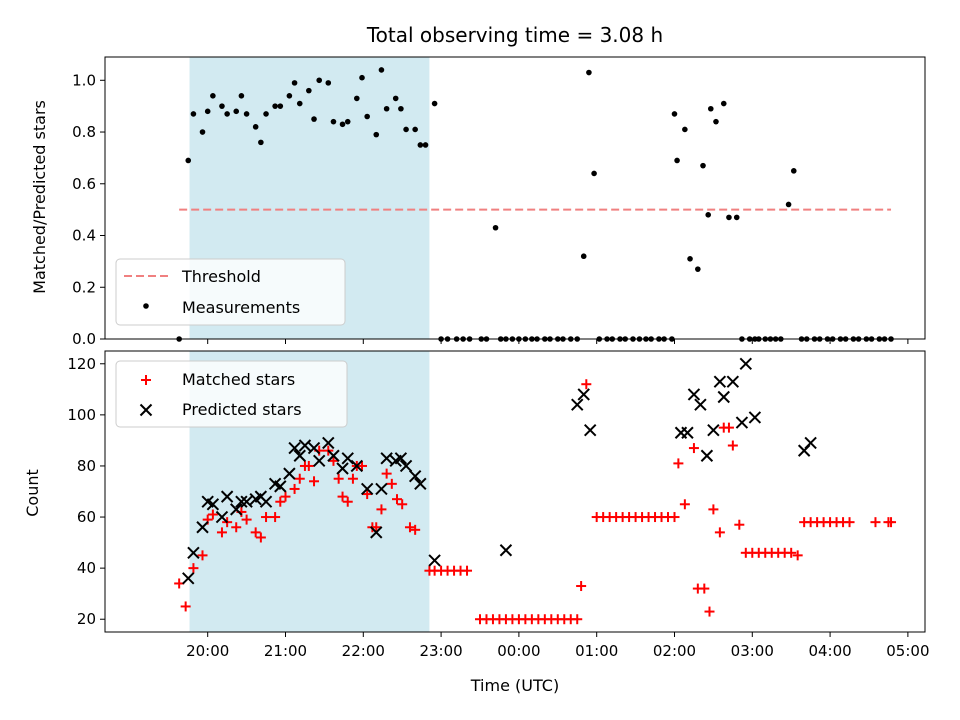 This screenshot has width=960, height=720. I want to click on y-tick-label: 0.4, so click(84, 236).